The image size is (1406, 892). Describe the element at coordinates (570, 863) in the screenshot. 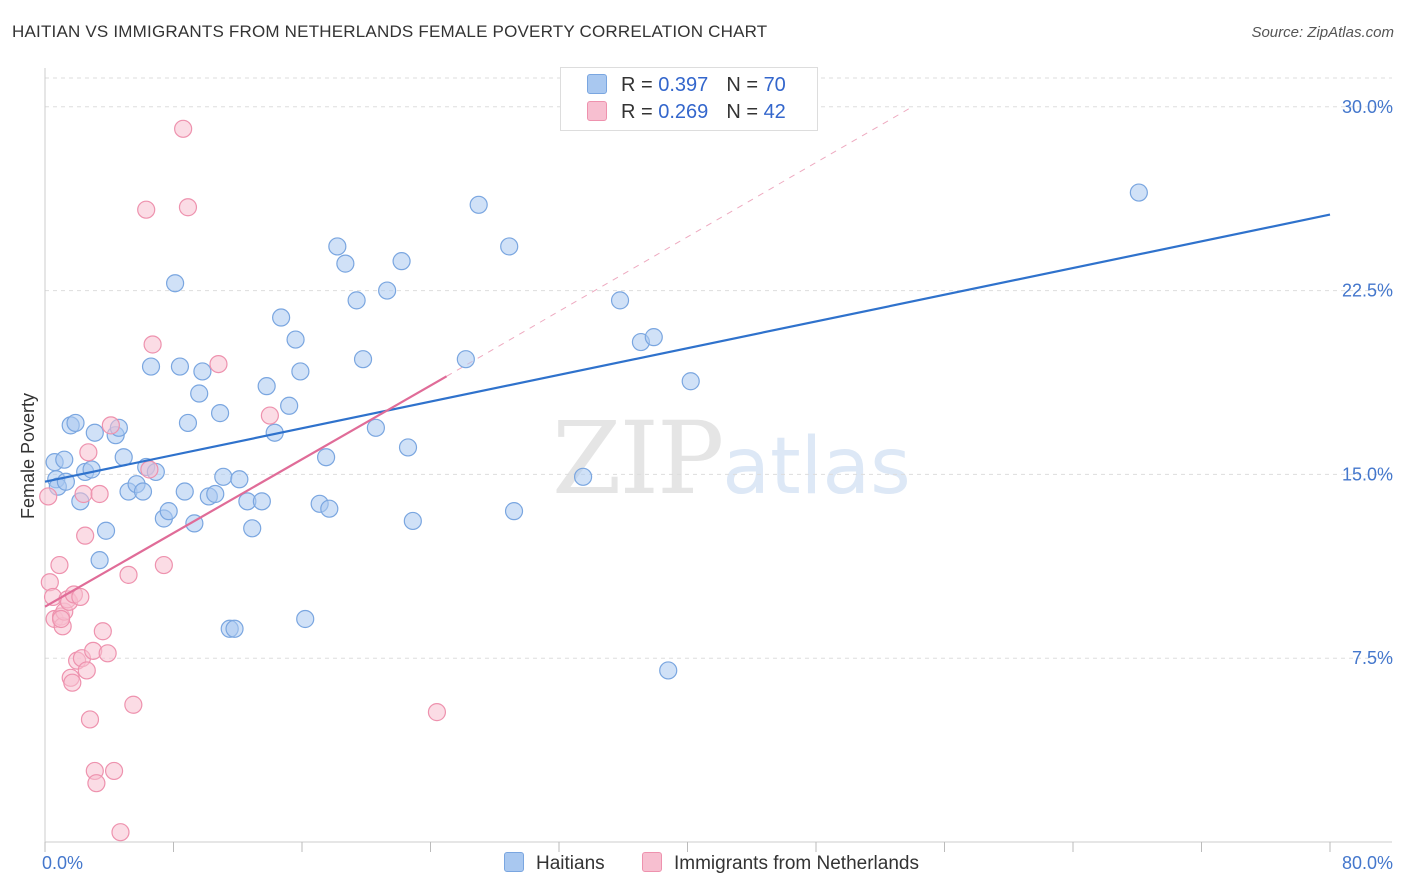

I see `legend-label-haitians: Haitians` at that location.